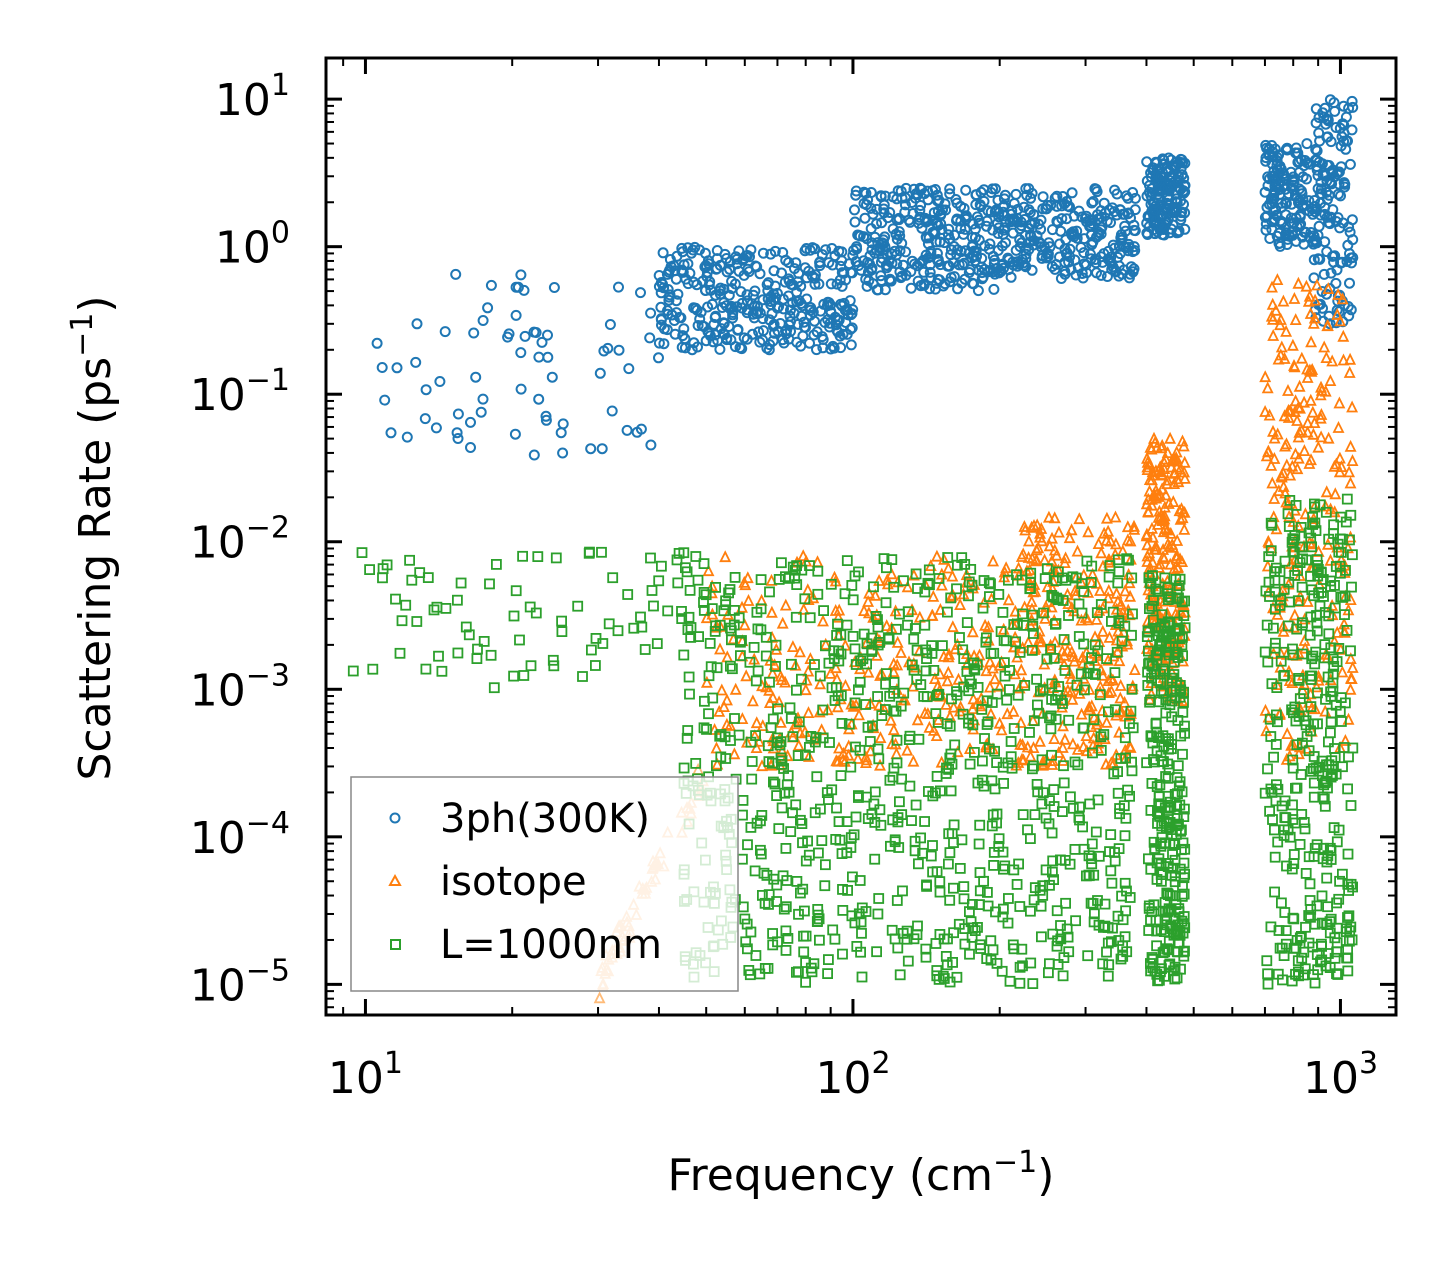 This screenshot has height=1265, width=1455. I want to click on legend: 3ph(300K) isotope L=1000nm, so click(544, 884).